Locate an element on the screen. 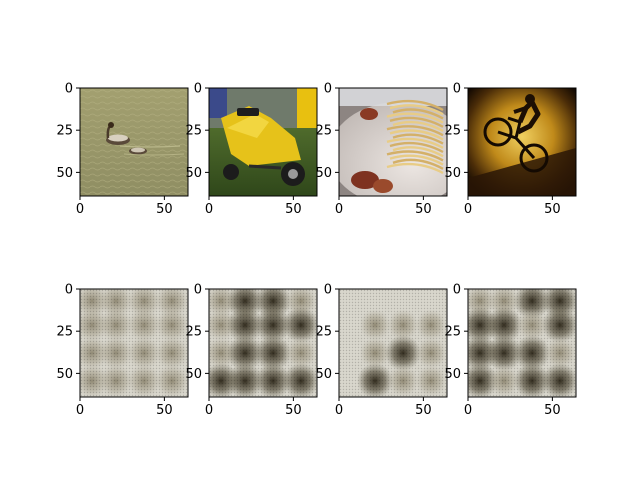  panel-1-duck-swimming-on-water: 0 50 0 25 50 is located at coordinates (122, 149).